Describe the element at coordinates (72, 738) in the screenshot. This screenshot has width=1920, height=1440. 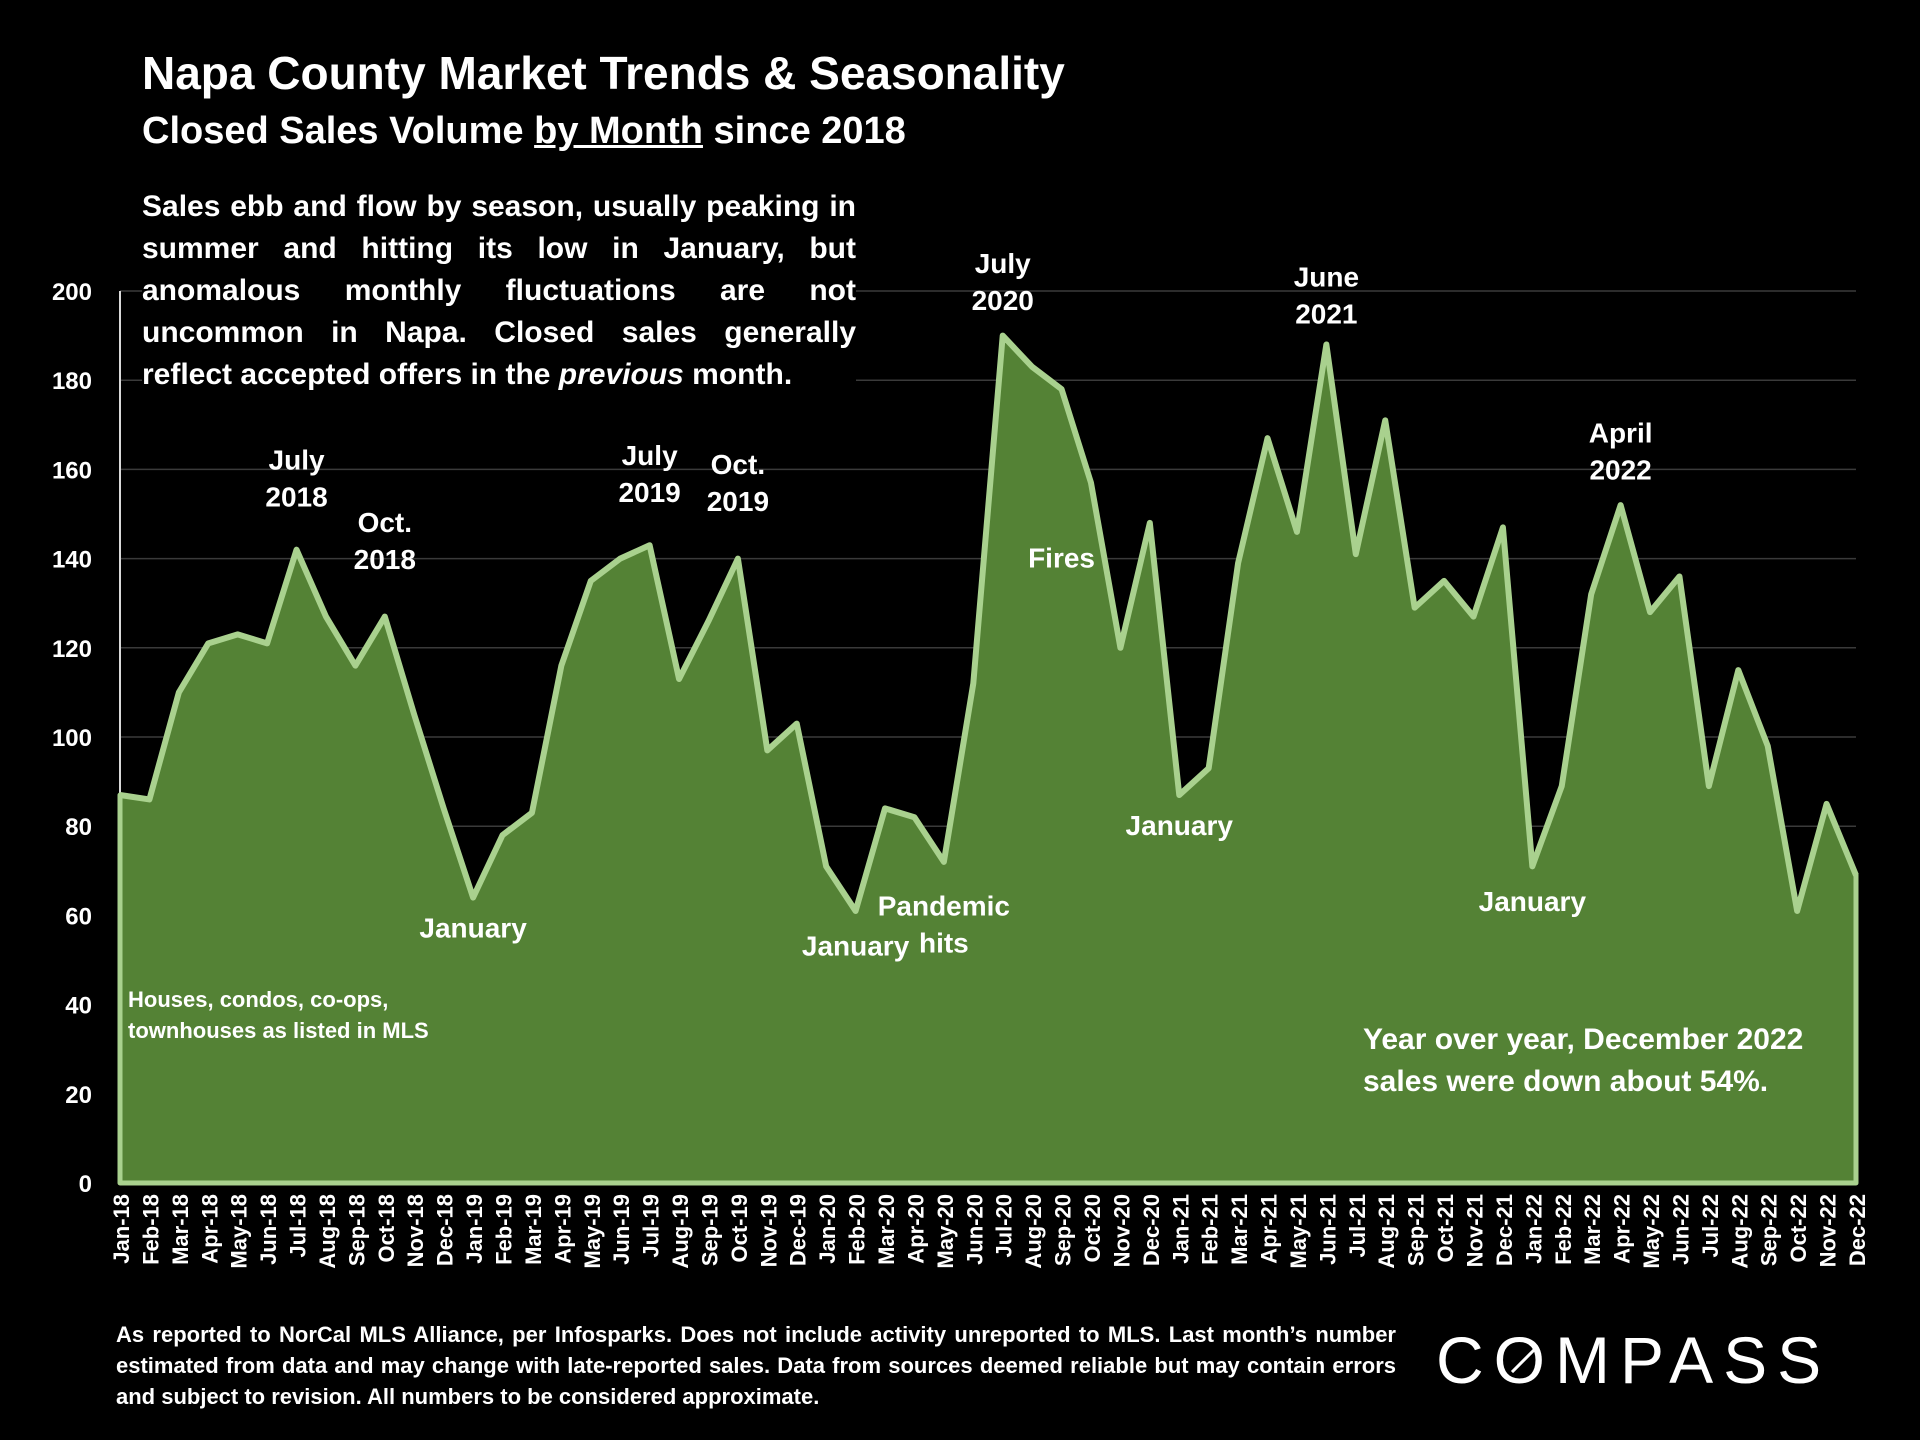
I see `y-tick-label: 100` at that location.